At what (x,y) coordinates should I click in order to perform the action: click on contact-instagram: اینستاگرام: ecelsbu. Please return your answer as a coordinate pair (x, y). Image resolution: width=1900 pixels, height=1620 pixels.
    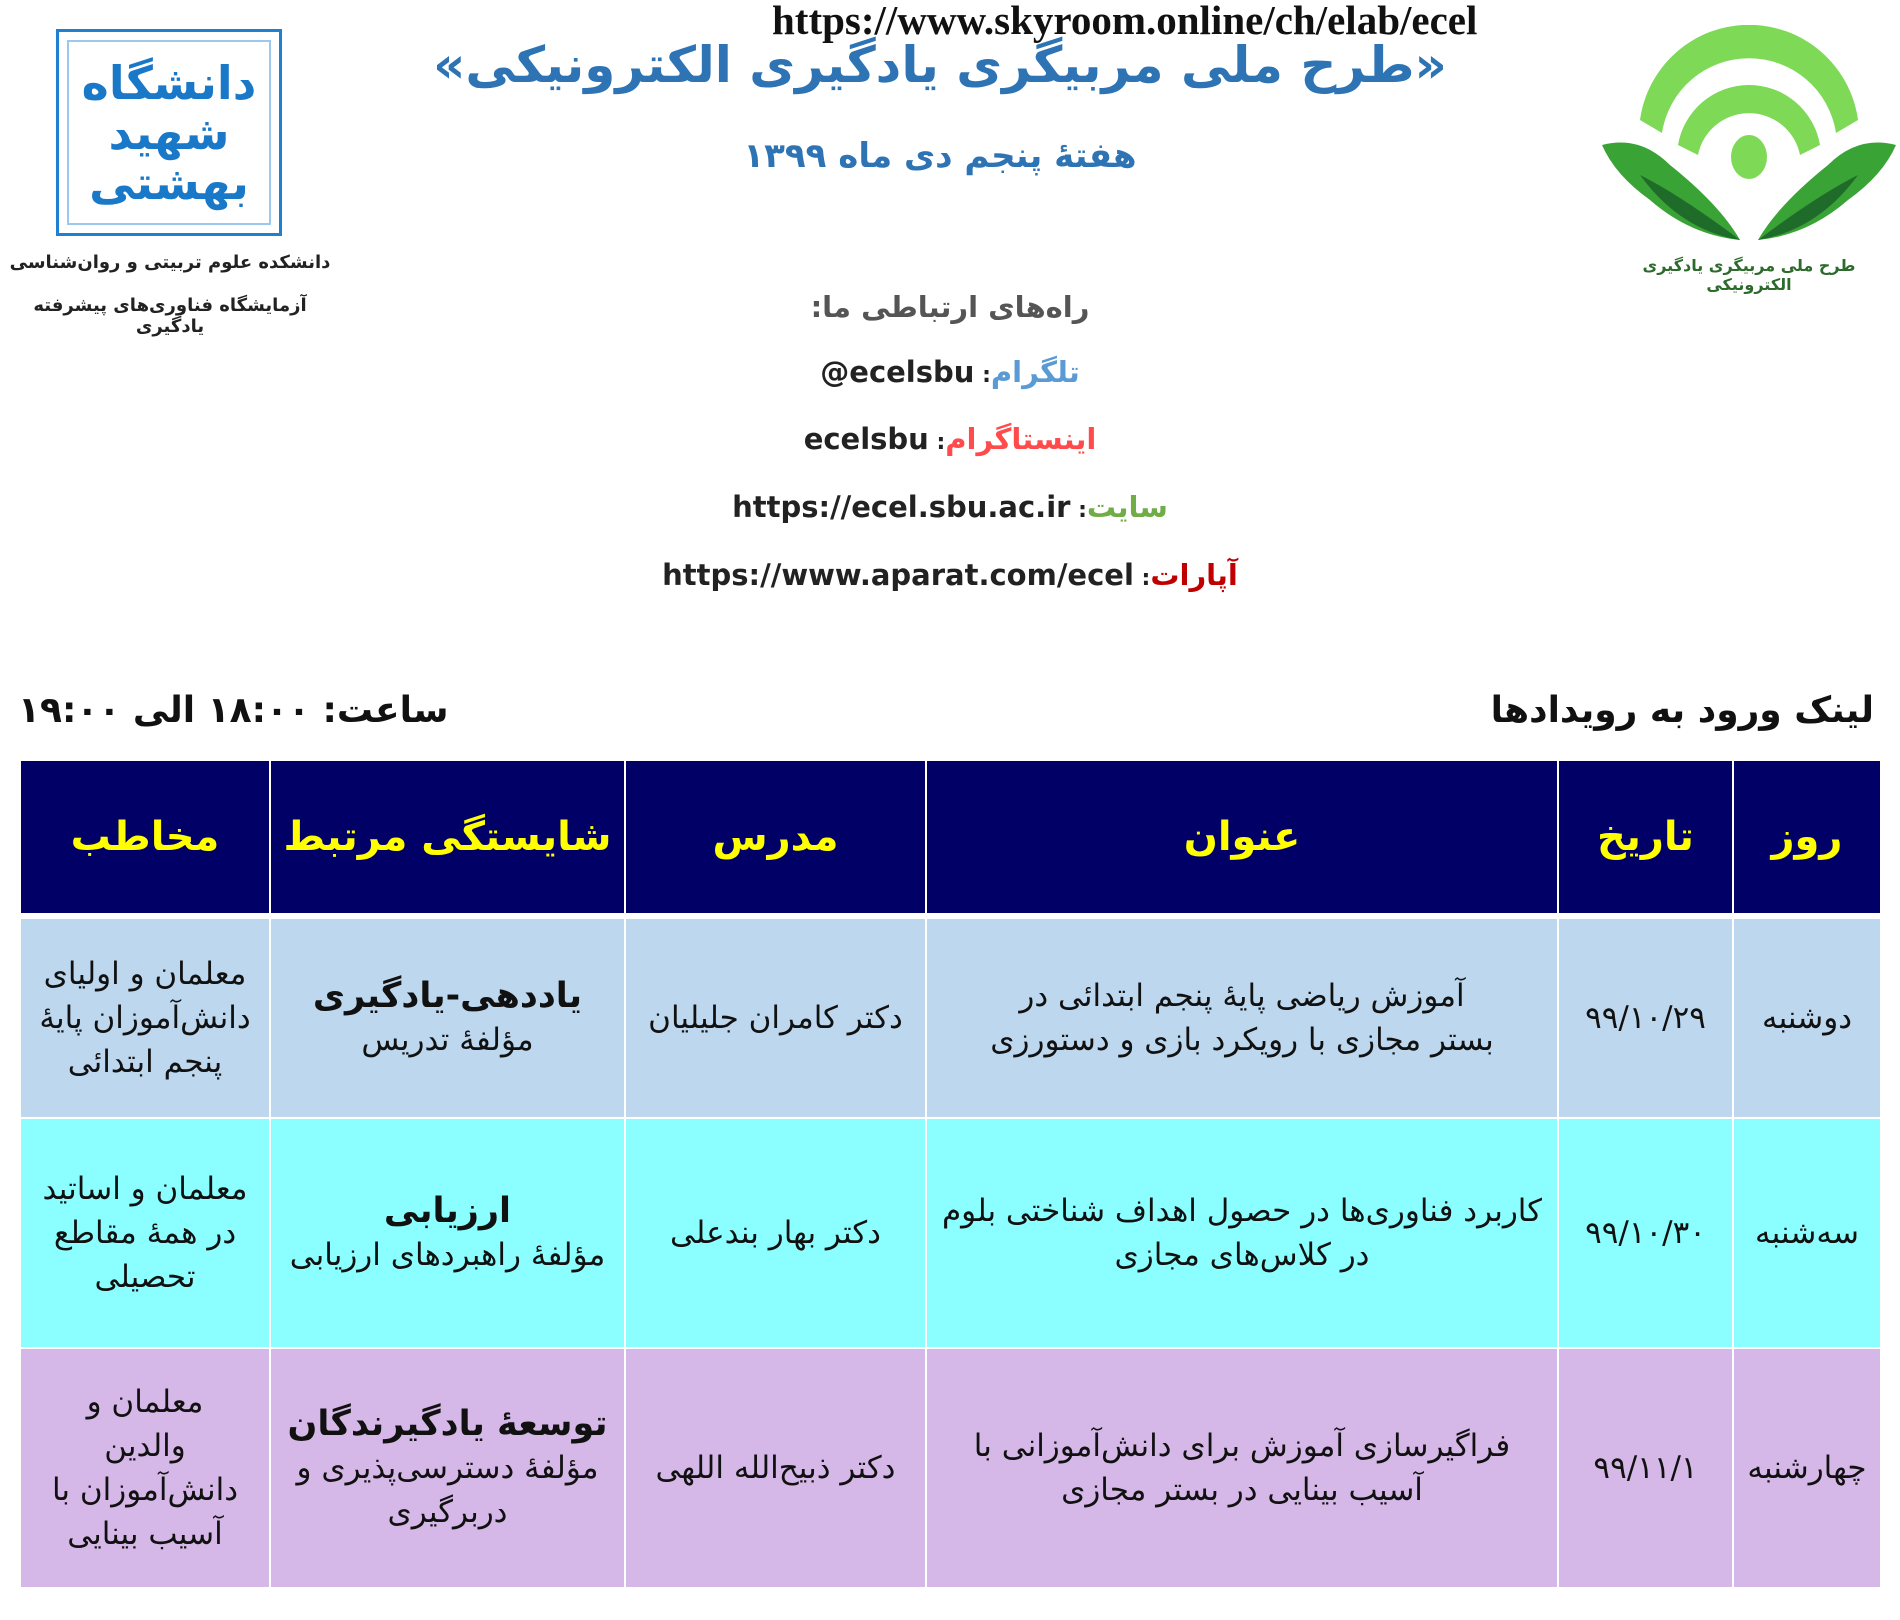
    Looking at the image, I should click on (950, 439).